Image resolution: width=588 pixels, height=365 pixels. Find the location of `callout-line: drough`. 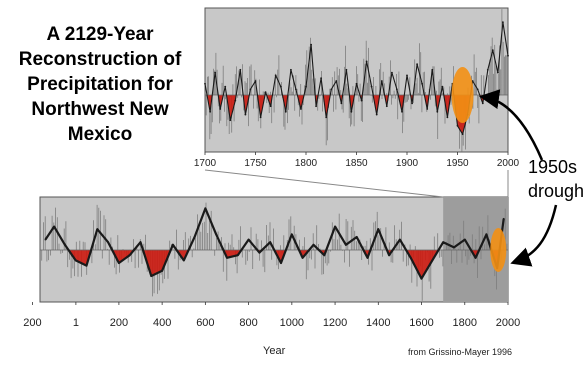

callout-line: drough is located at coordinates (556, 191).